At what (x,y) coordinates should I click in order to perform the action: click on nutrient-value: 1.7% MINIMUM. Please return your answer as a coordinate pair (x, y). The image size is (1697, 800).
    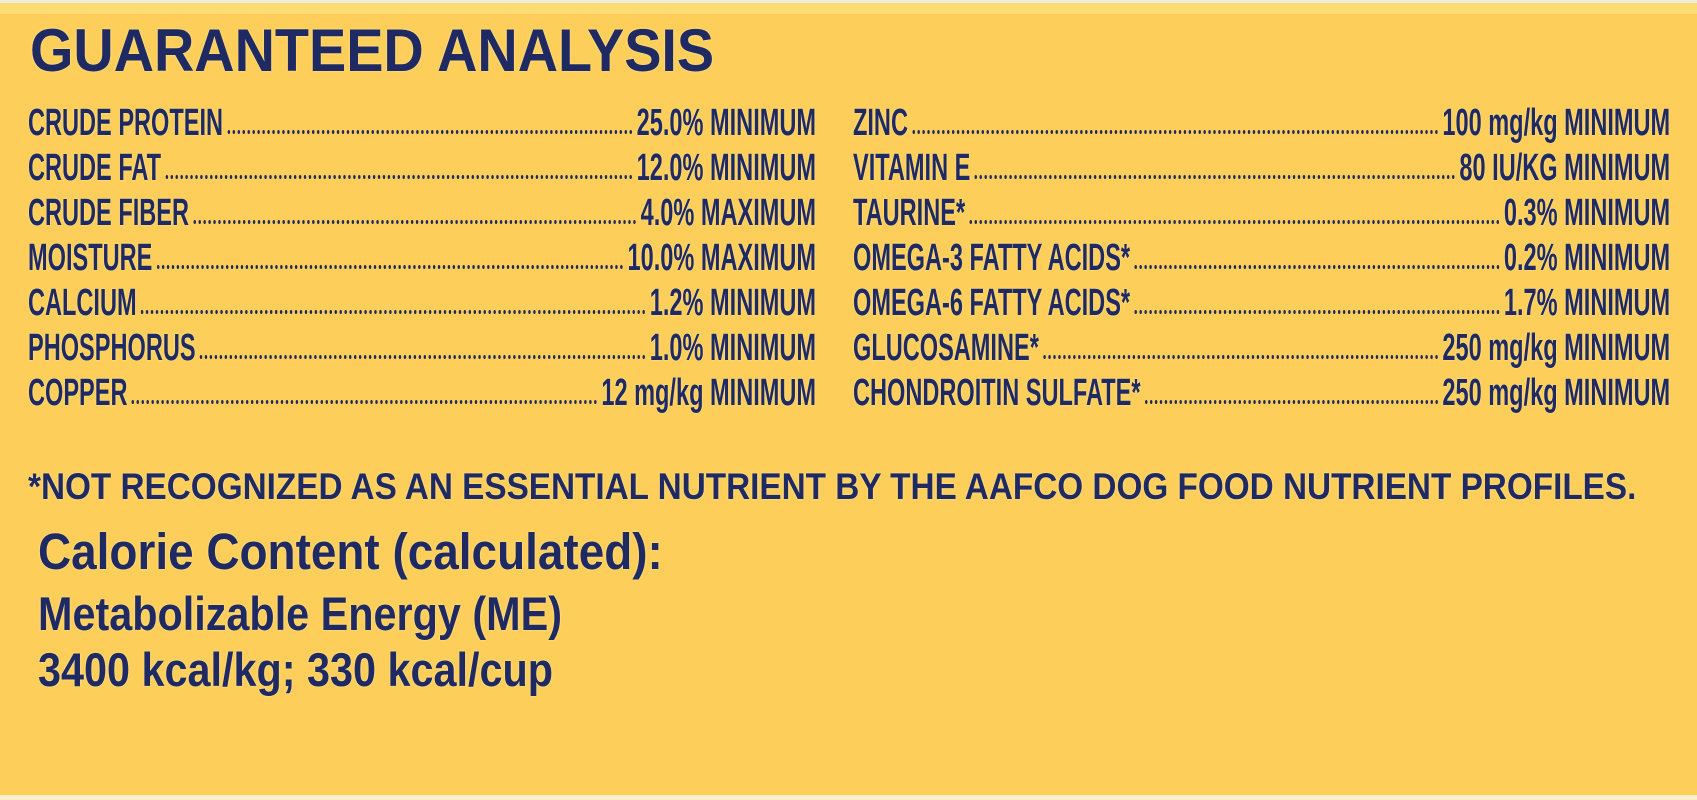
    Looking at the image, I should click on (1587, 303).